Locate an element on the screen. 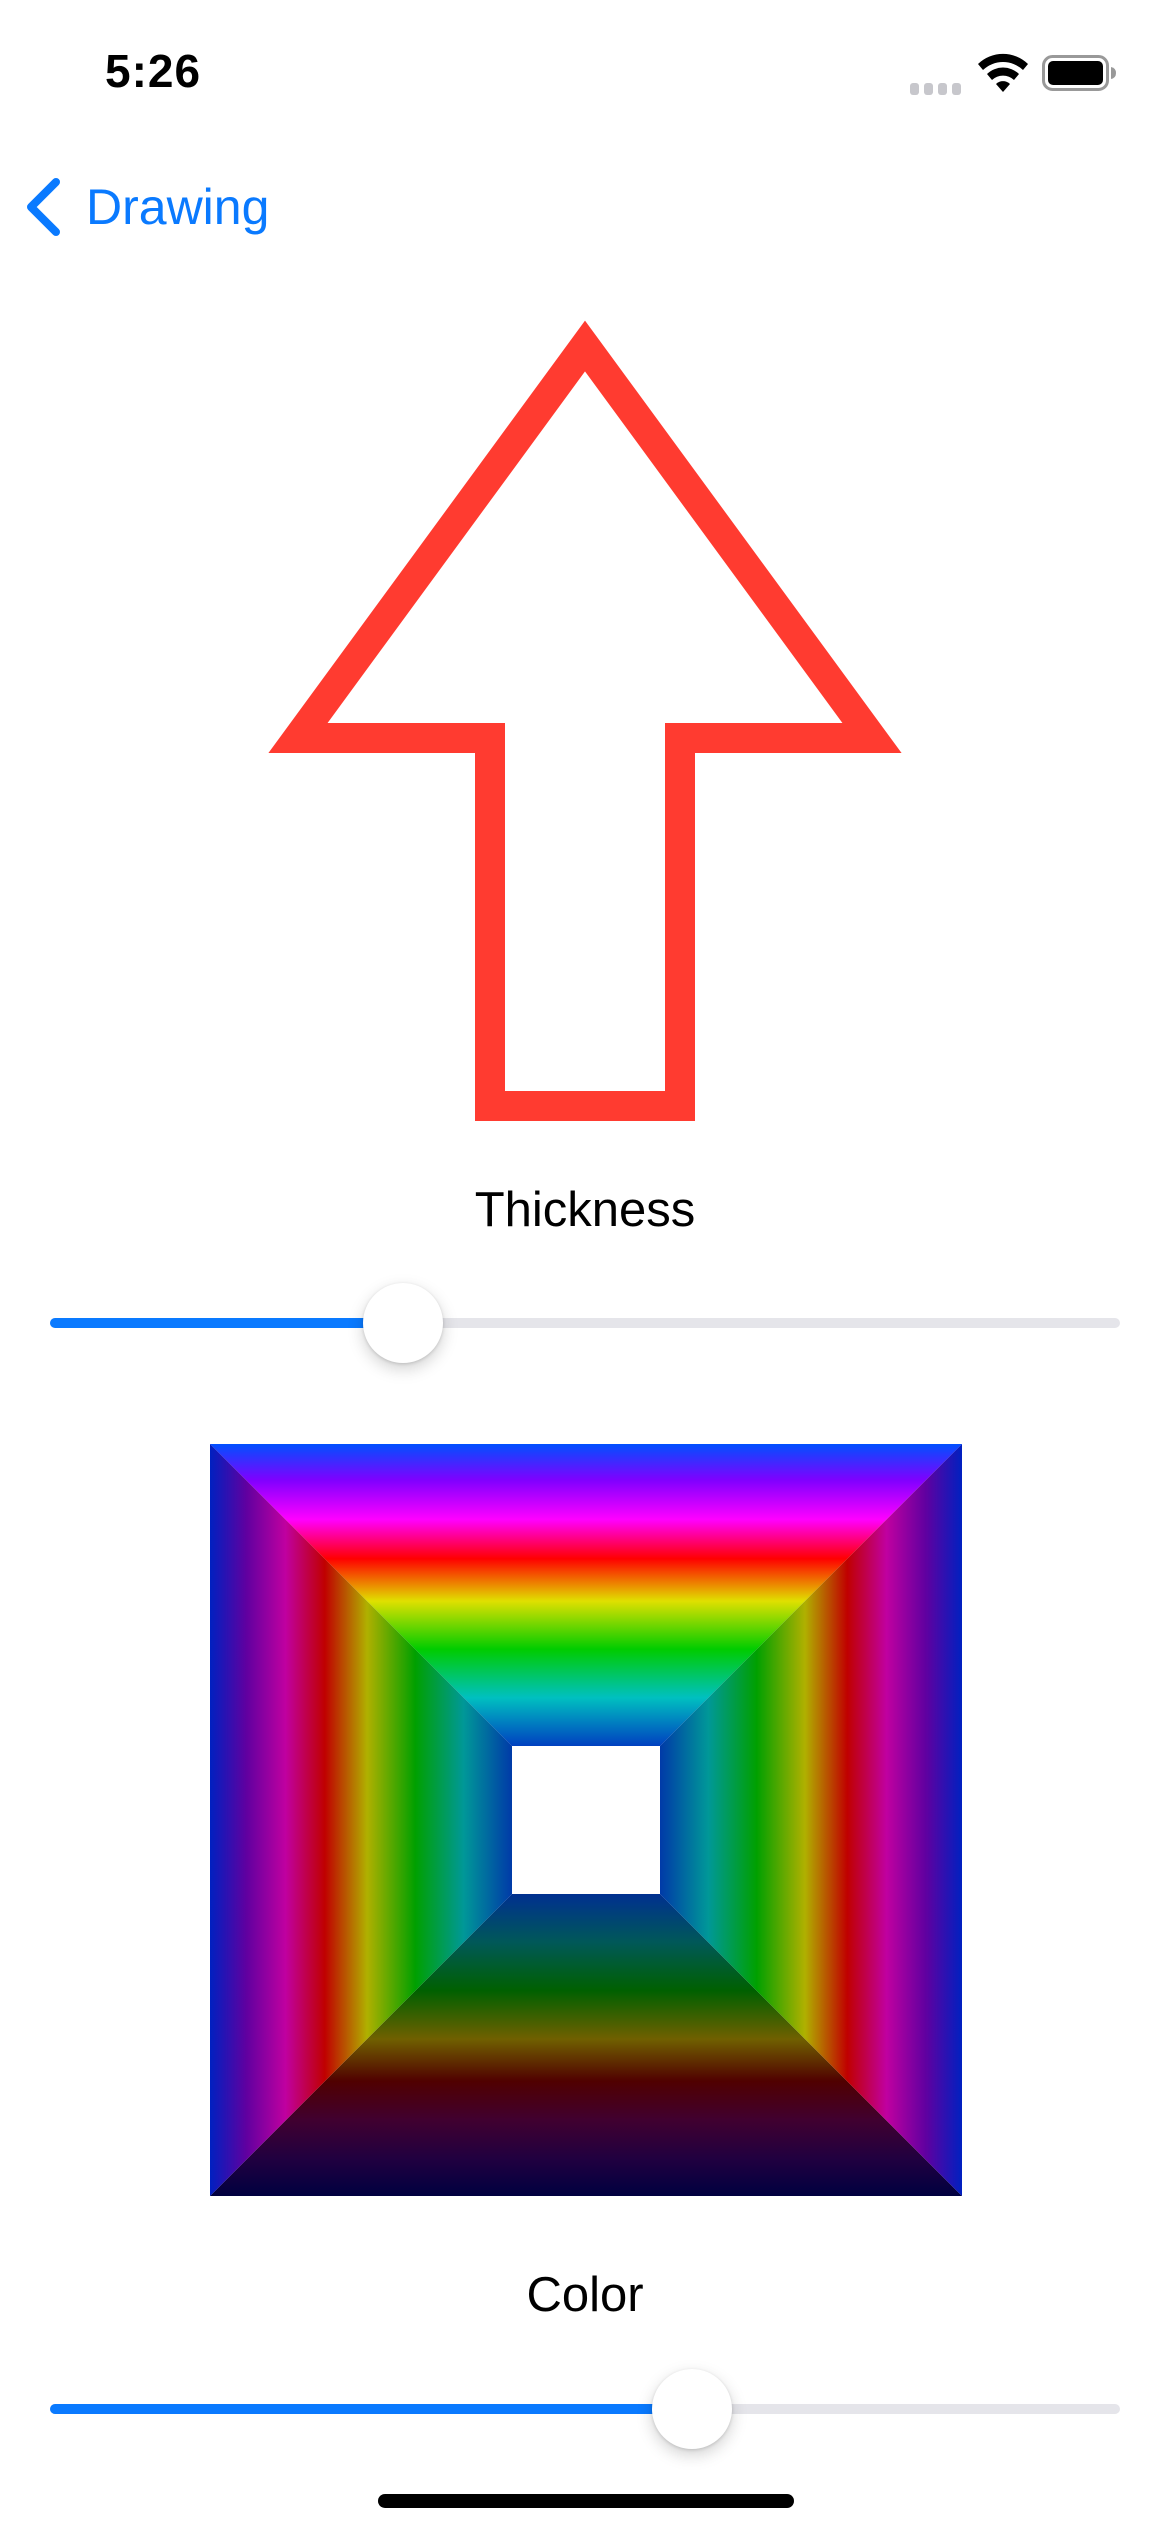 This screenshot has height=2532, width=1170. gradient-center-square is located at coordinates (586, 1820).